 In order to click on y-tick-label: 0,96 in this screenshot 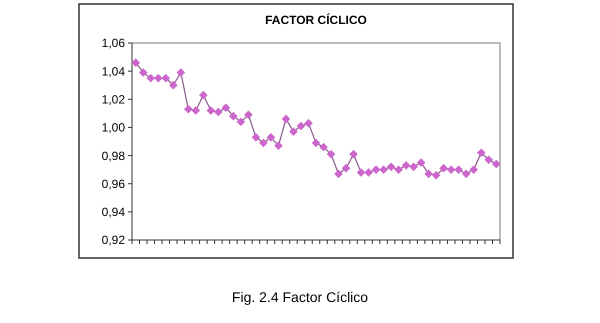, I will do `click(114, 183)`.